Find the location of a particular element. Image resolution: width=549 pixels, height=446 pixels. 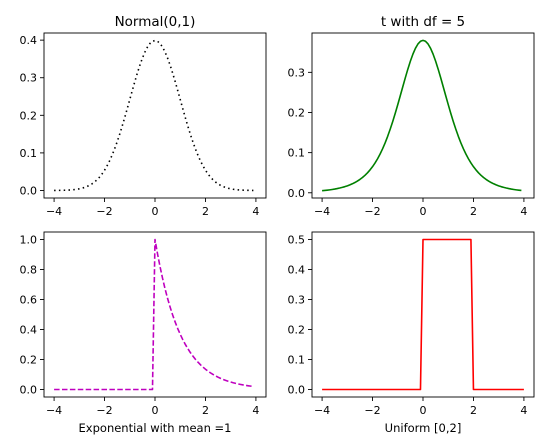

series-line-uniform is located at coordinates (423, 314).